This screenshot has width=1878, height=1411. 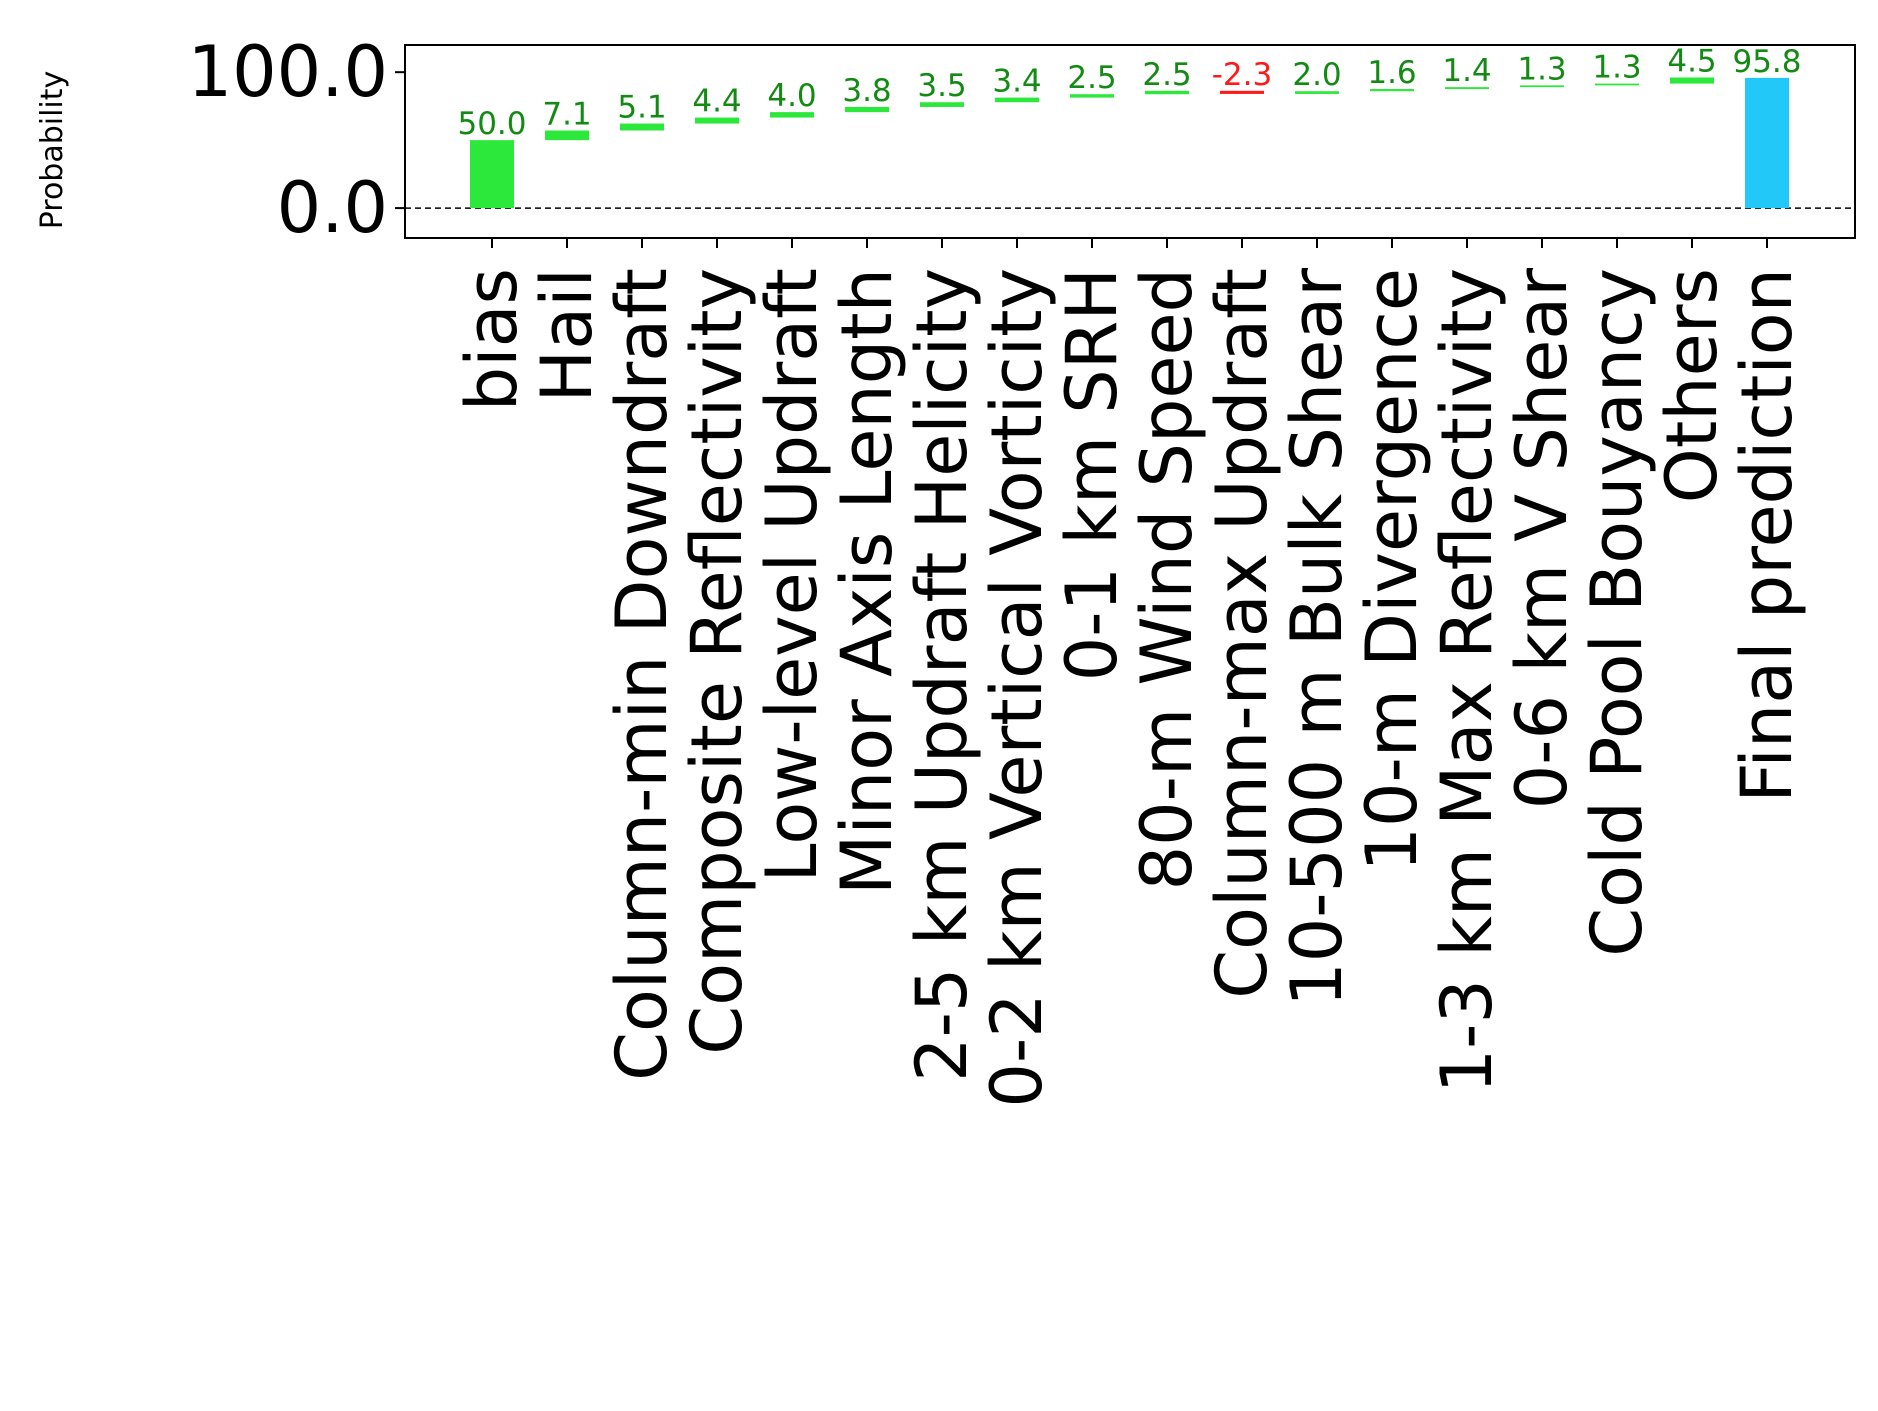 I want to click on bar-value-label: 3.5, so click(x=941, y=86).